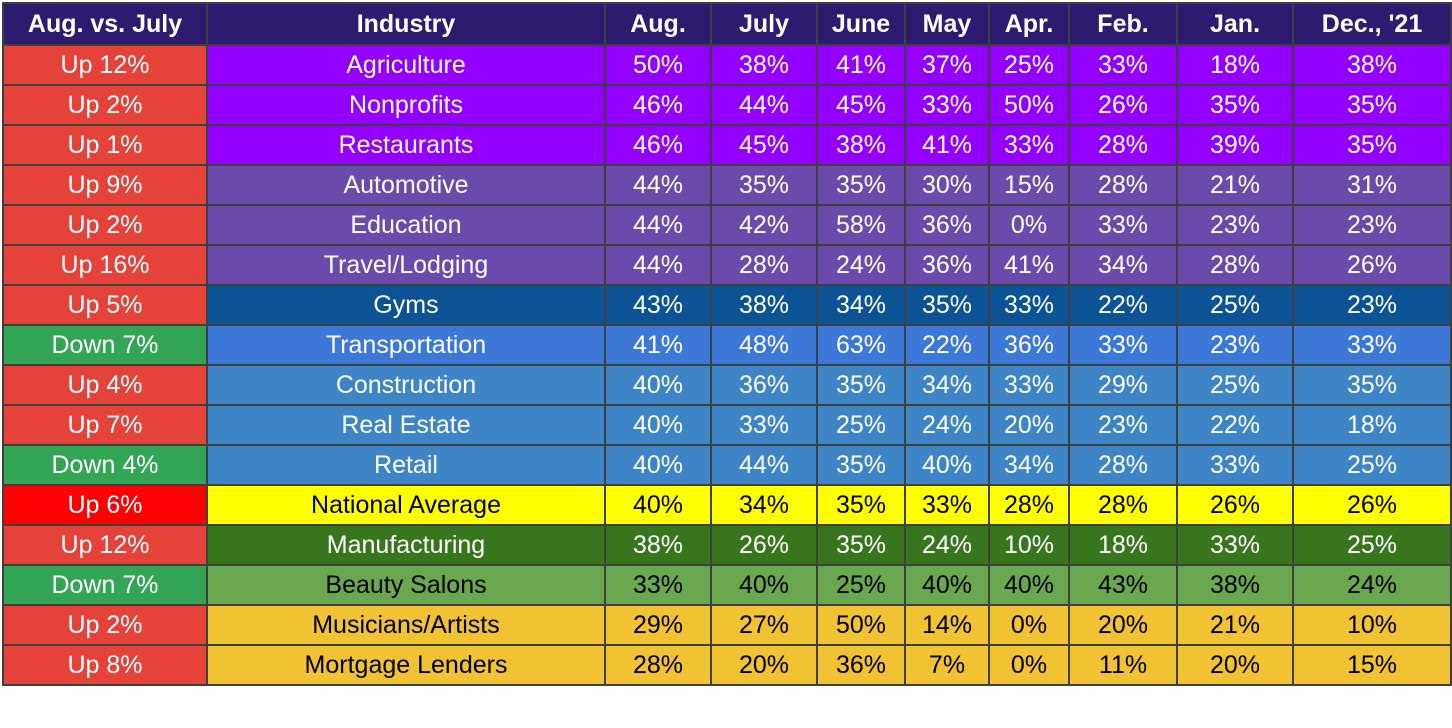 This screenshot has height=728, width=1452. I want to click on value-cell: 20%, so click(1235, 665).